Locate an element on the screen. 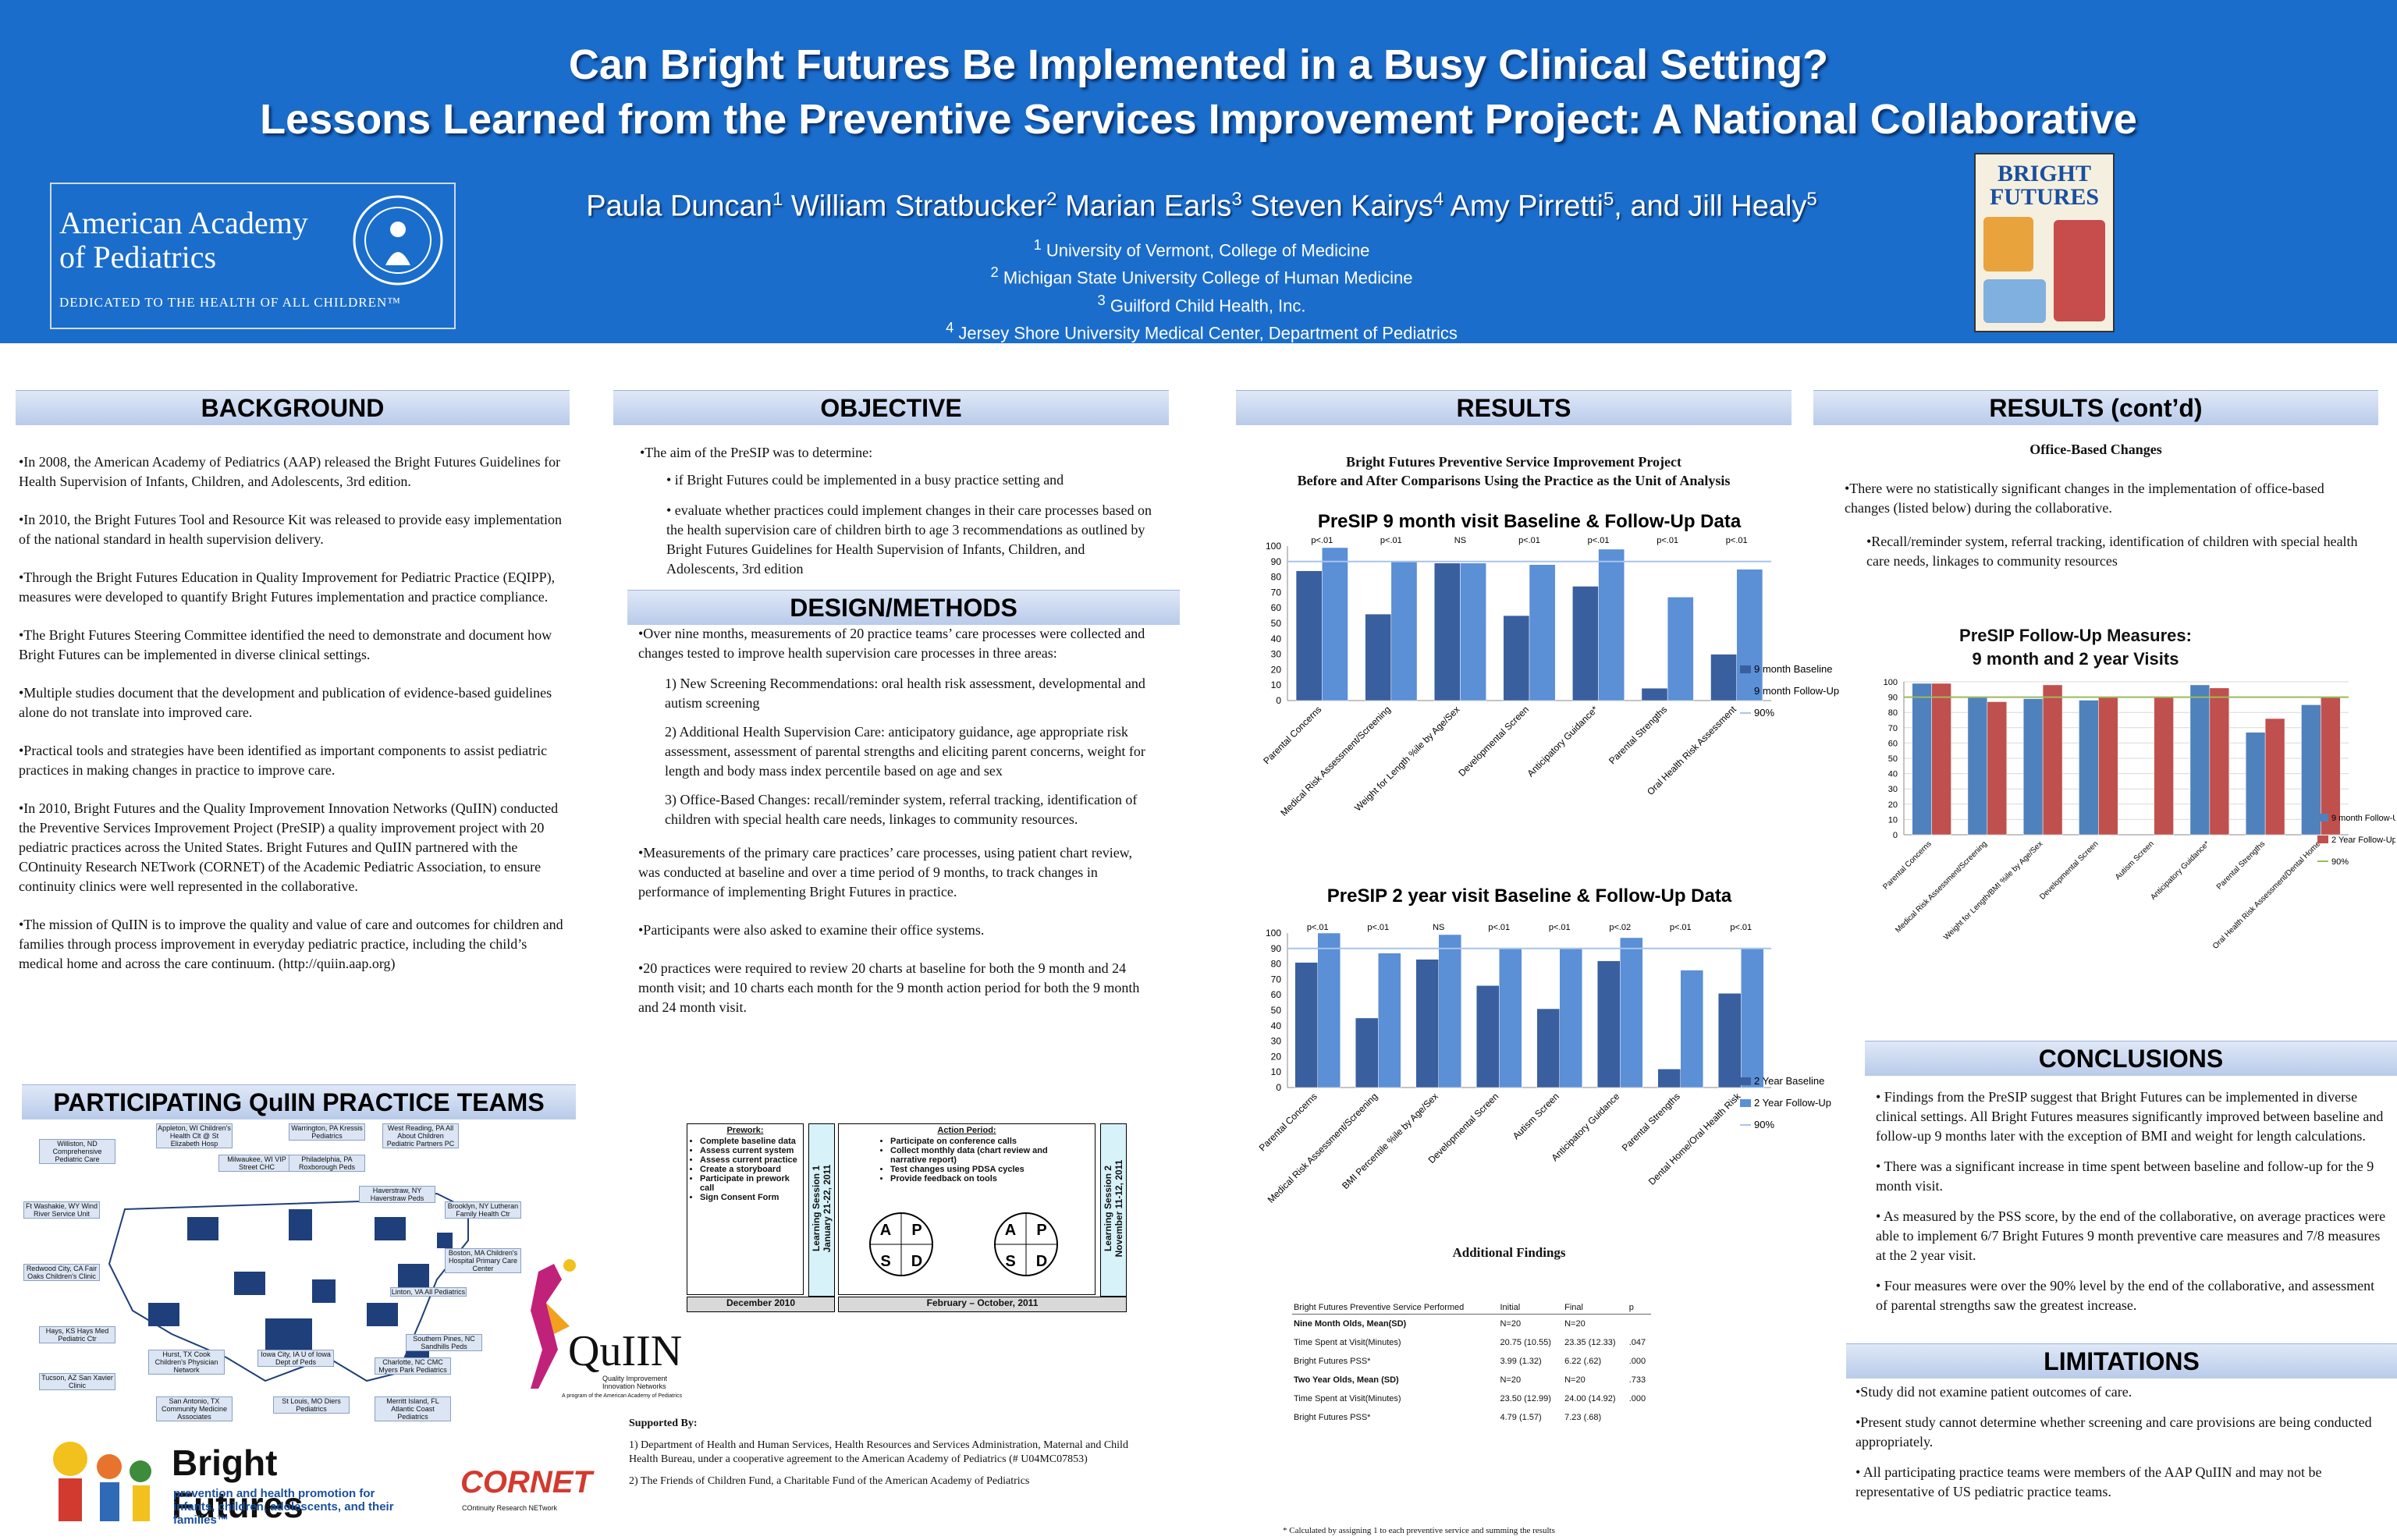 This screenshot has width=2397, height=1540. x-category-label: Anticipatory Guidance* is located at coordinates (2180, 870).